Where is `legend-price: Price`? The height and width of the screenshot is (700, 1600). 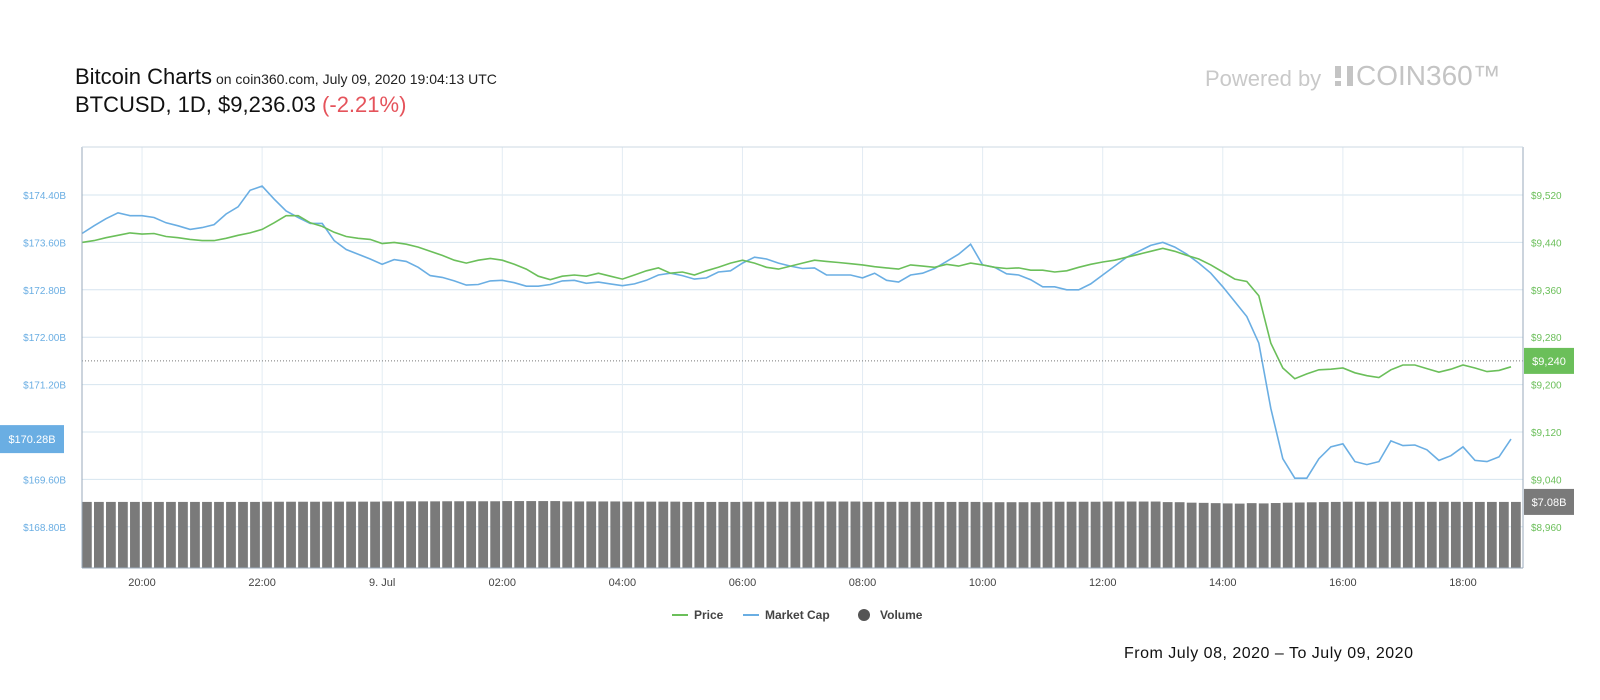 legend-price: Price is located at coordinates (698, 615).